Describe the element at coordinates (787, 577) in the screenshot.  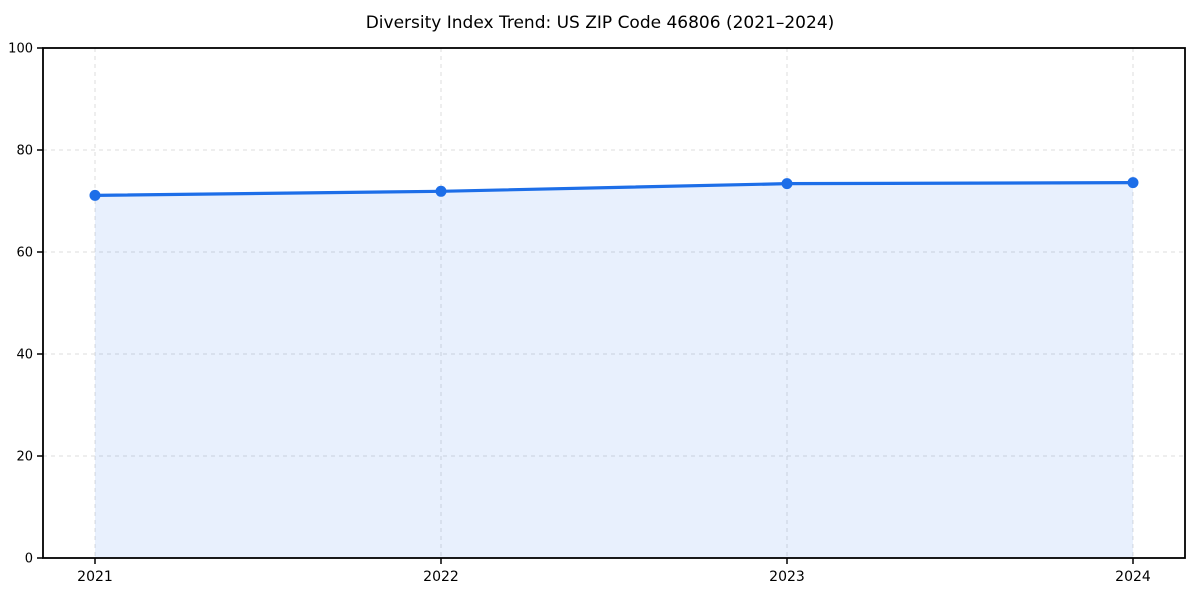
I see `x-tick-label: 2023` at that location.